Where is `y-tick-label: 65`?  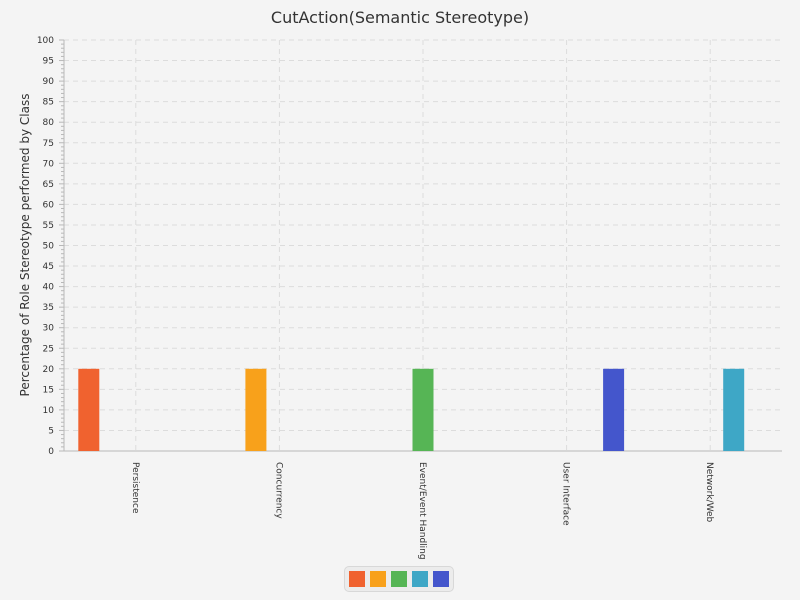
y-tick-label: 65 is located at coordinates (48, 185).